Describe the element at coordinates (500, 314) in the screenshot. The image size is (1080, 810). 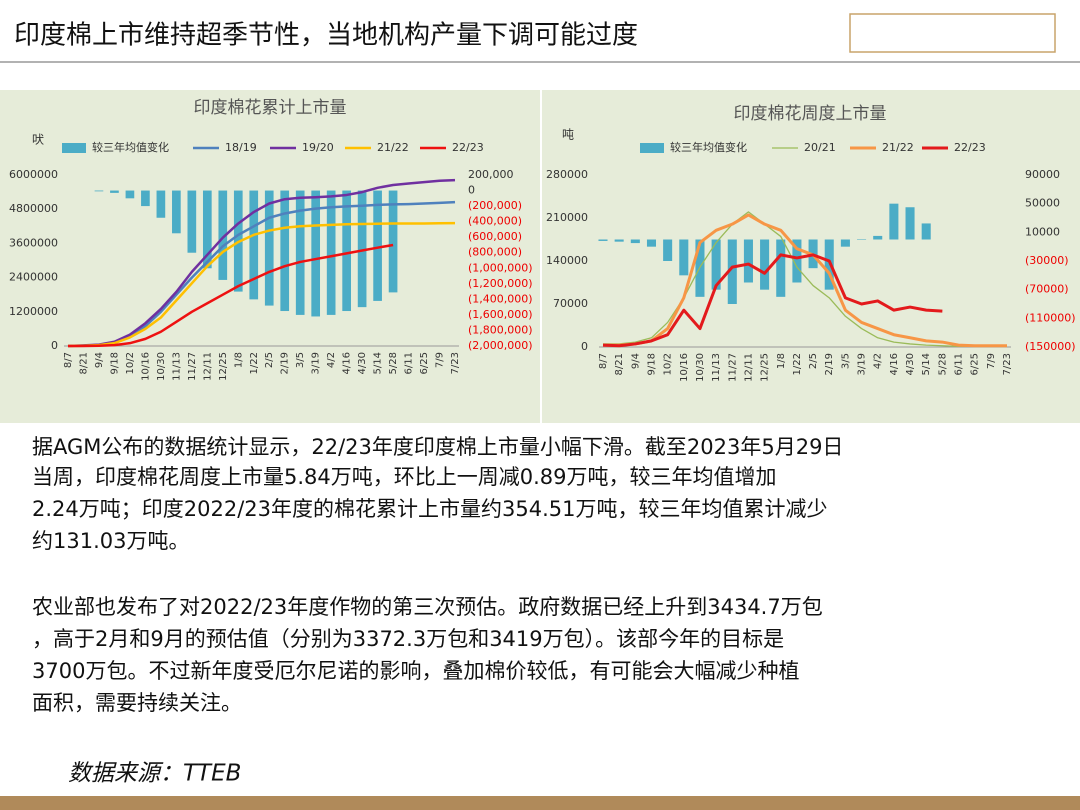
I see `y2-tick-label: (1,600,000)` at that location.